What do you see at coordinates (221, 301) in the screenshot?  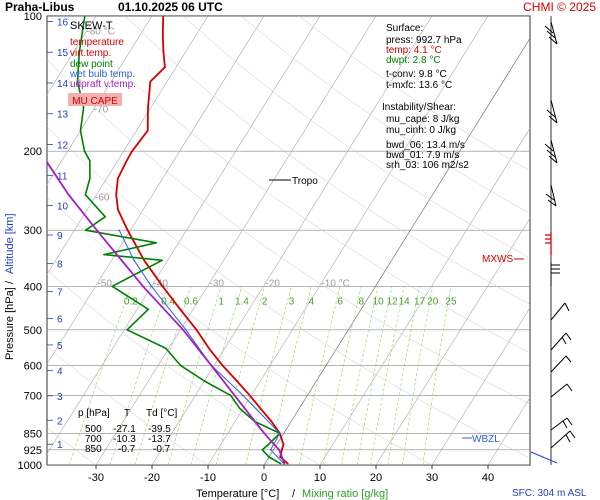 I see `mixing-label-1: 1` at bounding box center [221, 301].